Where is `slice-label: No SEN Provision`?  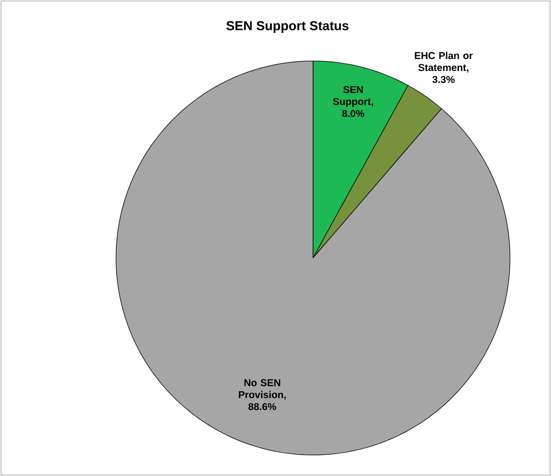
slice-label: No SEN Provision is located at coordinates (260, 388).